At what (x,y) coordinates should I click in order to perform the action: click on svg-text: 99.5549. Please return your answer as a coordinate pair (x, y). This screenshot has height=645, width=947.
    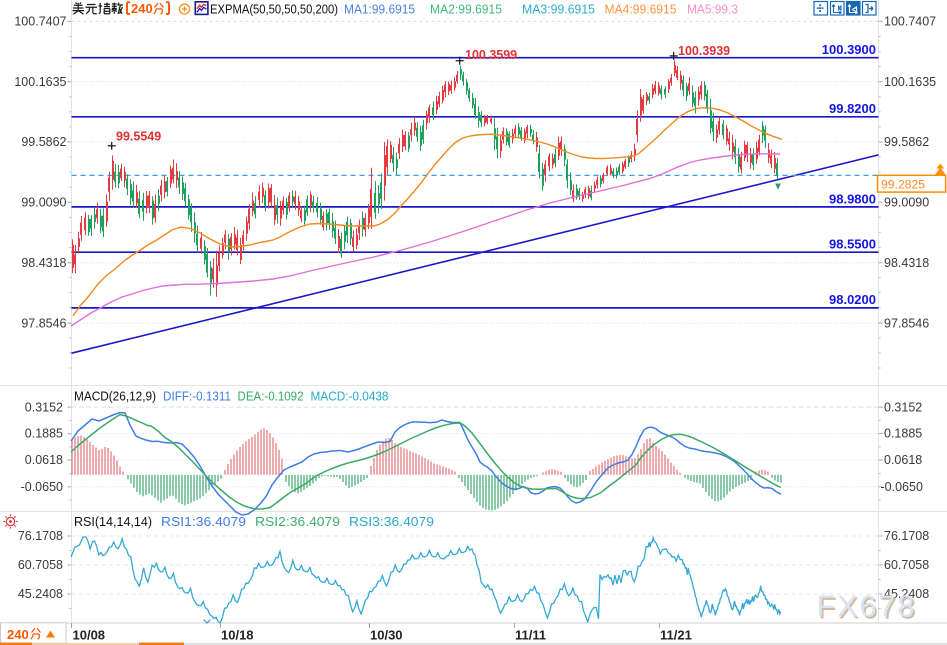
    Looking at the image, I should click on (138, 137).